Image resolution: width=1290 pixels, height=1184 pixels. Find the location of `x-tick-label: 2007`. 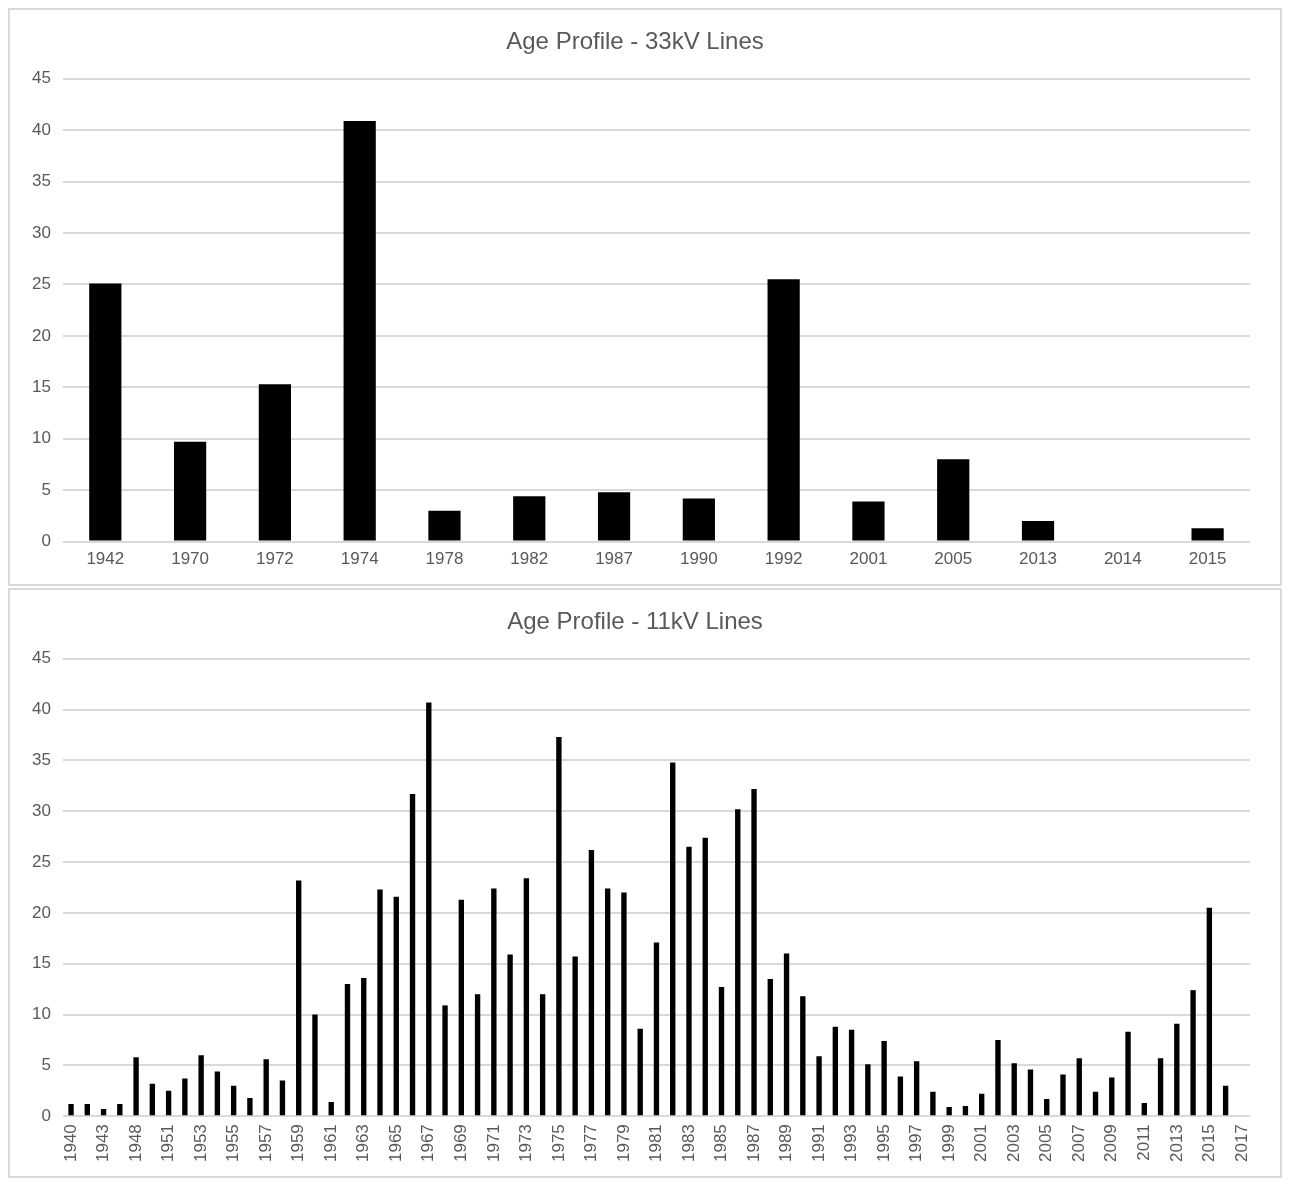

x-tick-label: 2007 is located at coordinates (1078, 1143).